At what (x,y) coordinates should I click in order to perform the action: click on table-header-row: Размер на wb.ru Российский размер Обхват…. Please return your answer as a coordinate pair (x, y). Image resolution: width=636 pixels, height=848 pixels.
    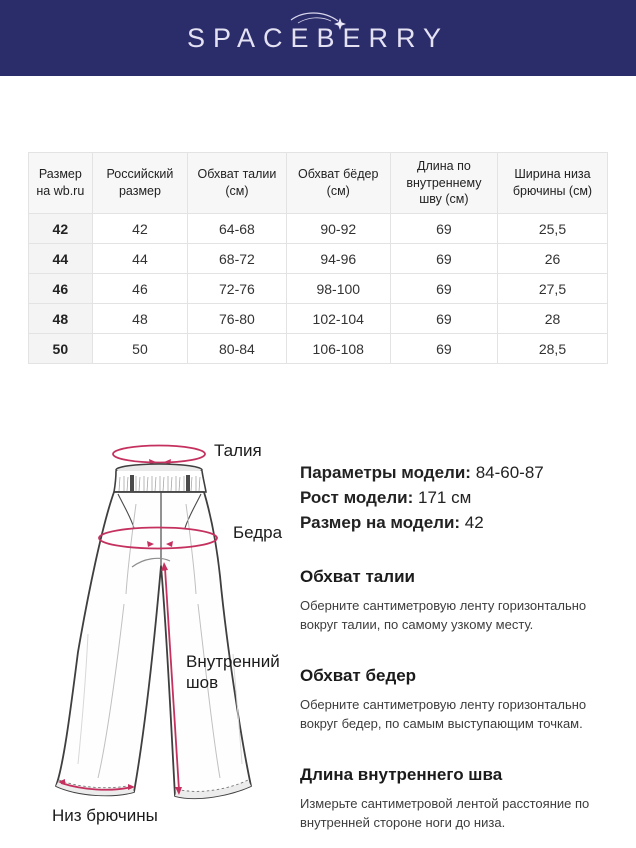
    Looking at the image, I should click on (318, 183).